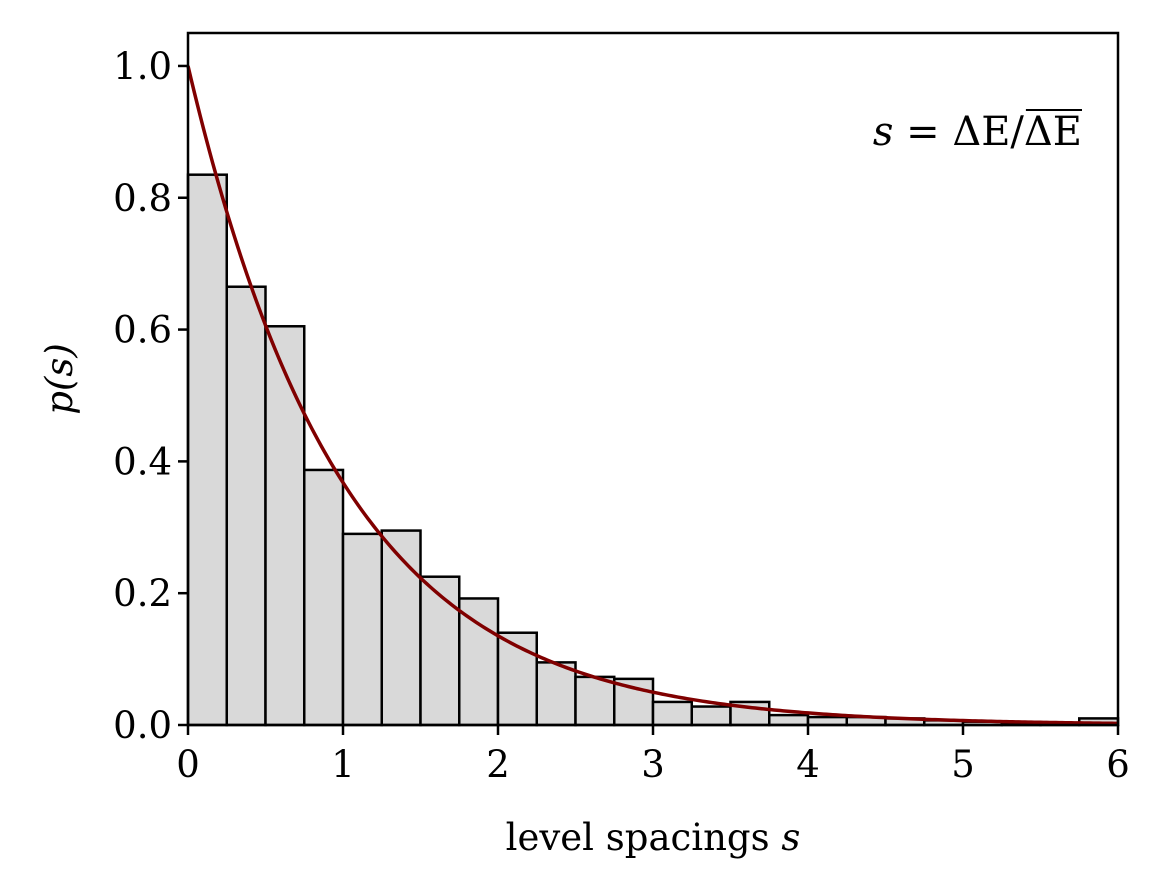  Describe the element at coordinates (1053, 132) in the screenshot. I see `annotation-overline-term: ΔE` at that location.